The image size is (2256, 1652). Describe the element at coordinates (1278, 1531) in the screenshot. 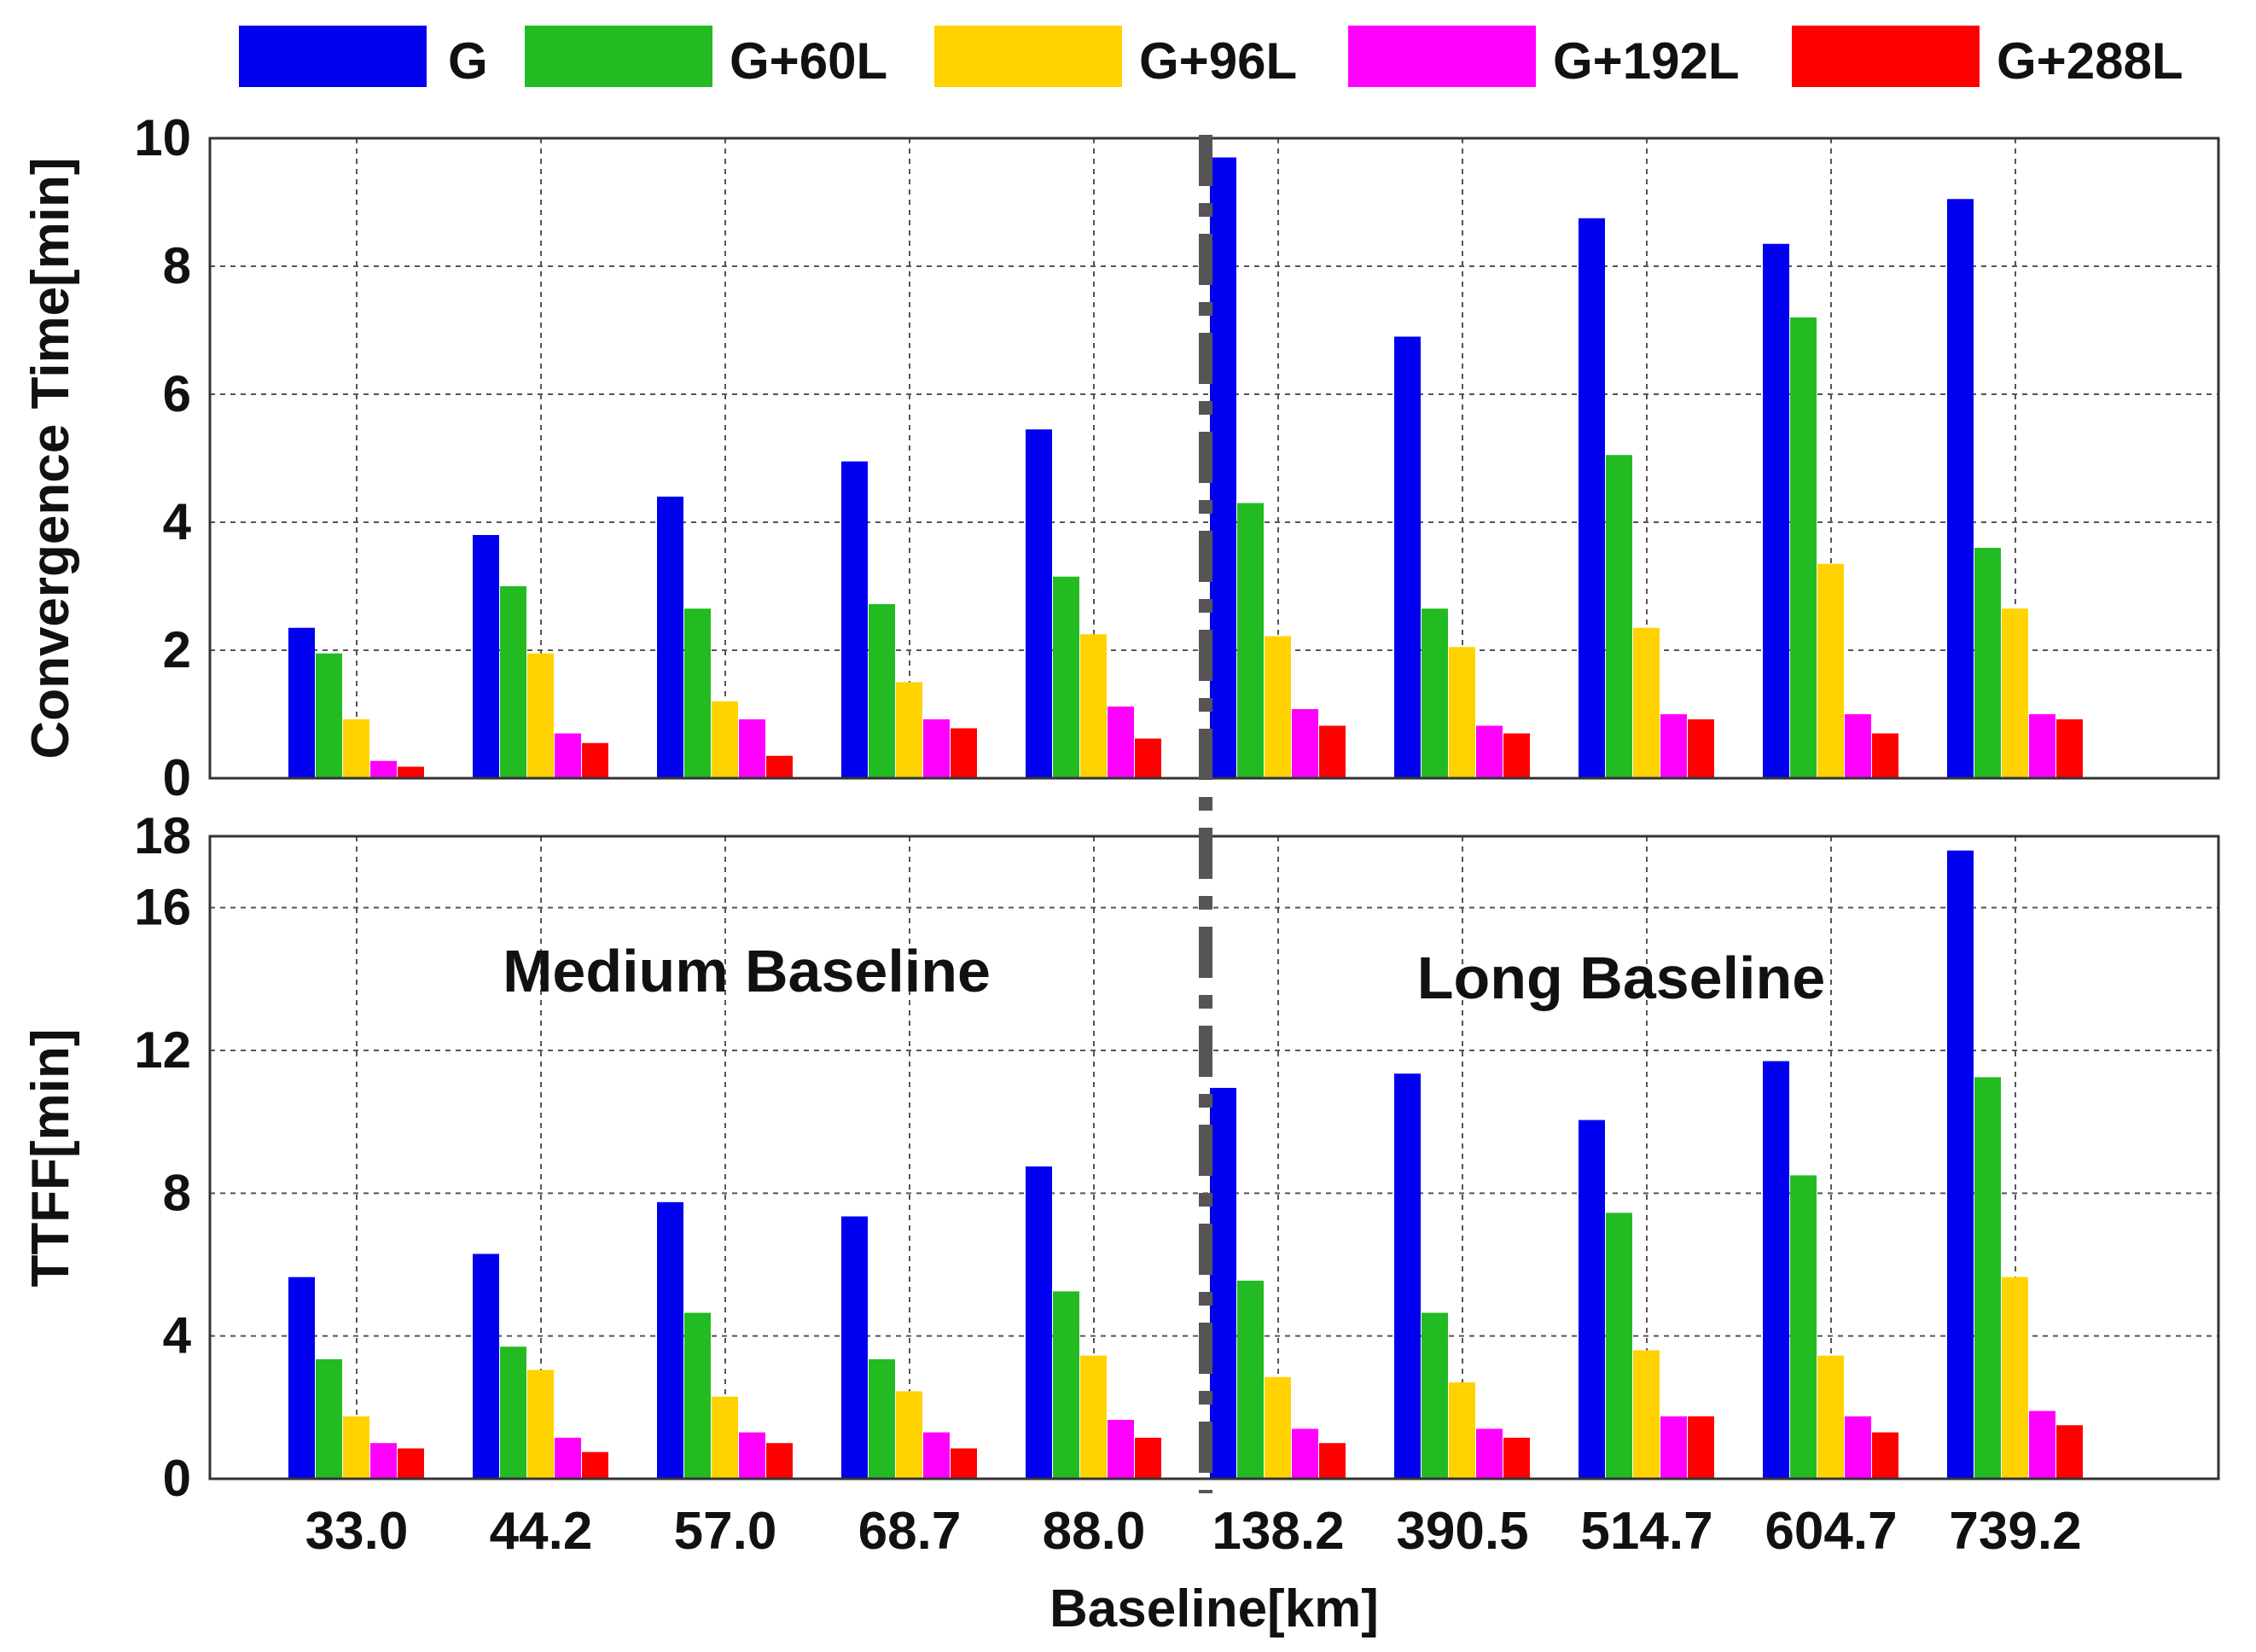

I see `x-tick-label-138-2: 138.2` at that location.